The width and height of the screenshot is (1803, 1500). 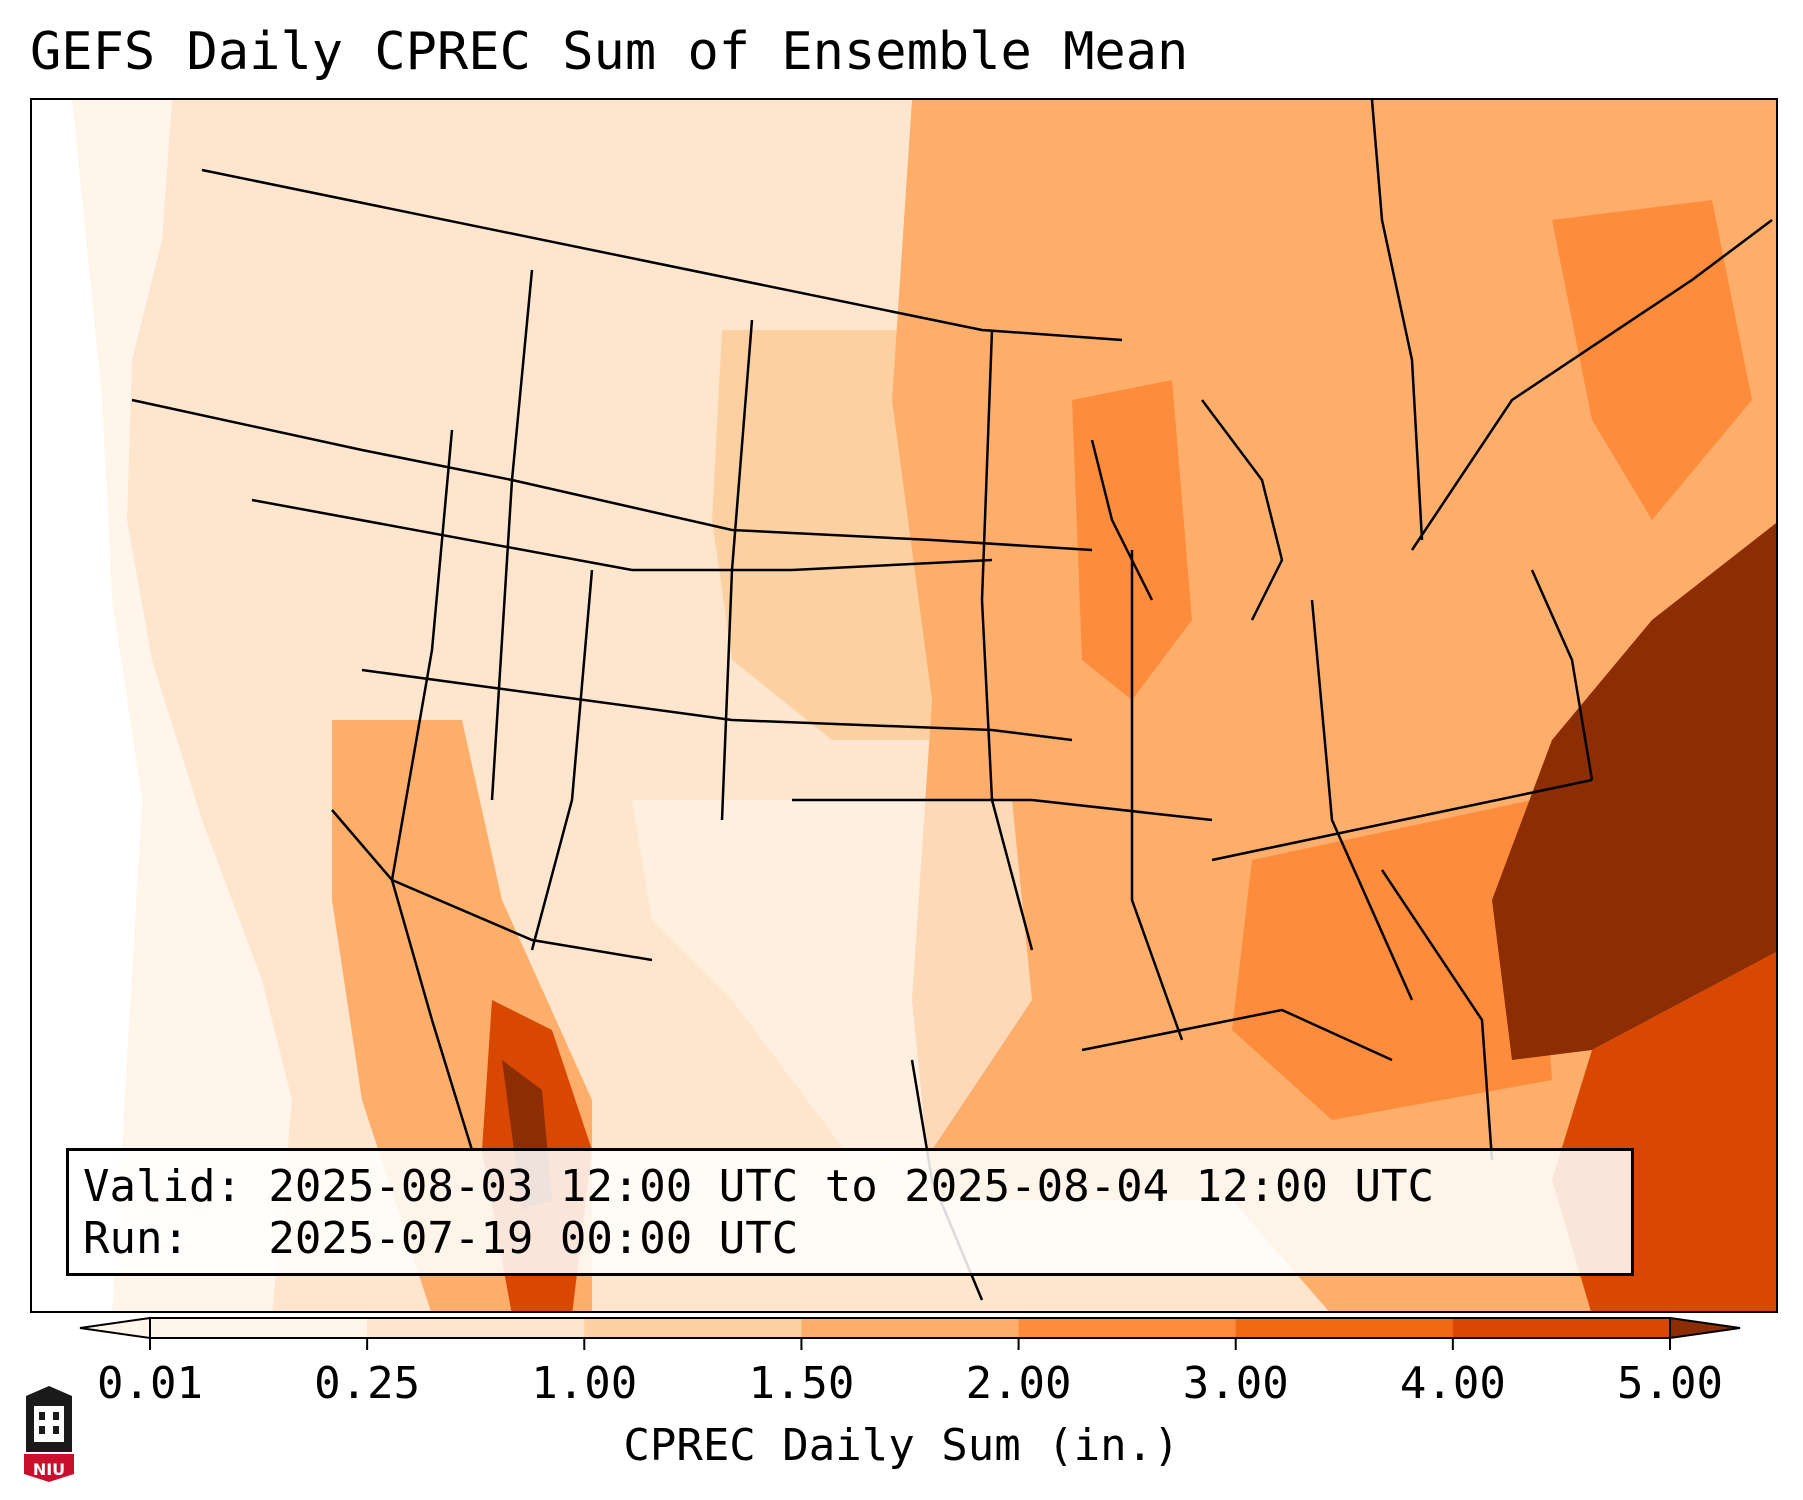 I want to click on colorbar-tick-label: 4.00, so click(x=1452, y=1383).